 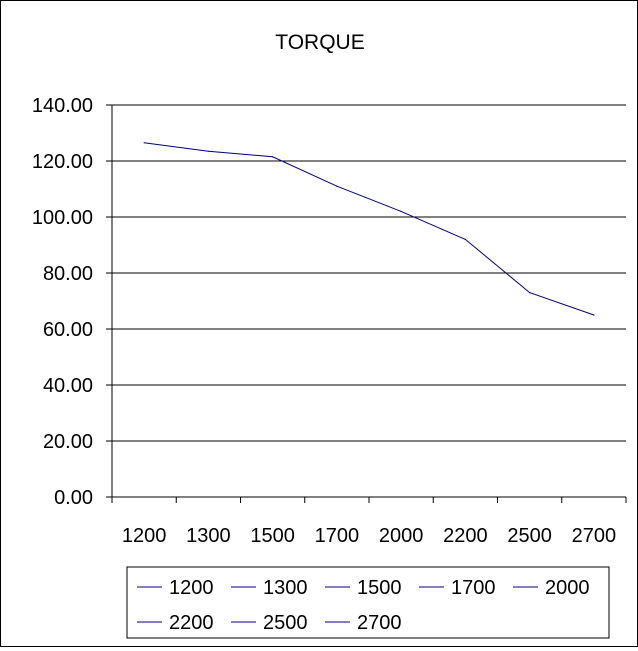 I want to click on y-tick-label: 20.00, so click(x=68, y=442).